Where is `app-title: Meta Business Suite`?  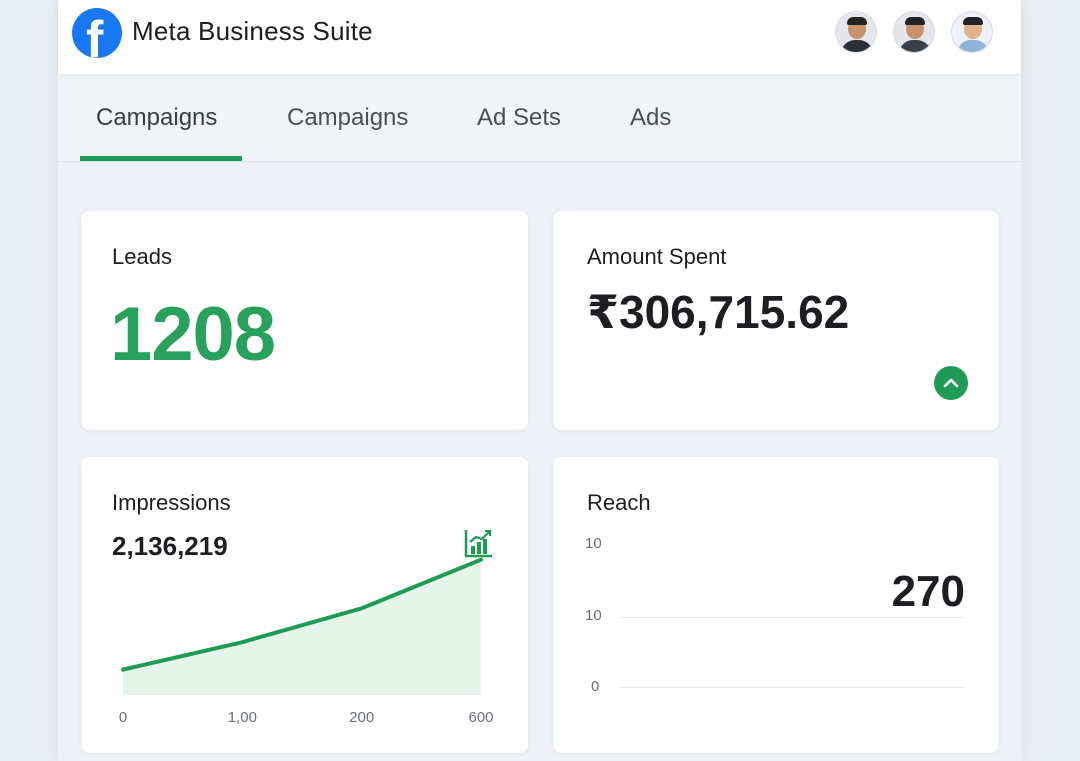
app-title: Meta Business Suite is located at coordinates (252, 31).